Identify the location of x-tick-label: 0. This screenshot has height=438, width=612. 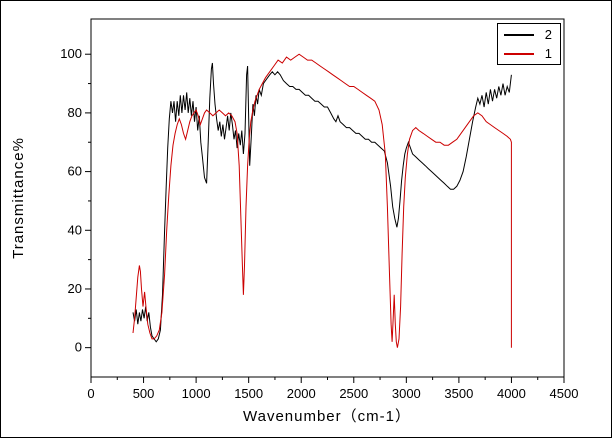
(90, 393).